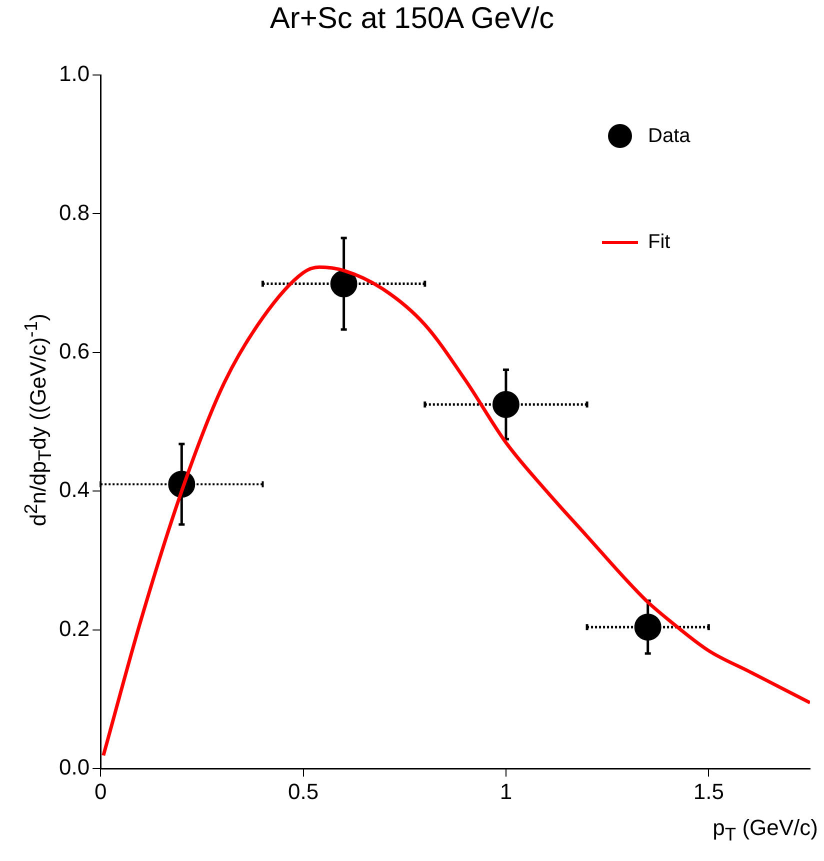 The height and width of the screenshot is (861, 824). Describe the element at coordinates (708, 791) in the screenshot. I see `x-tick-label: 1.5` at that location.